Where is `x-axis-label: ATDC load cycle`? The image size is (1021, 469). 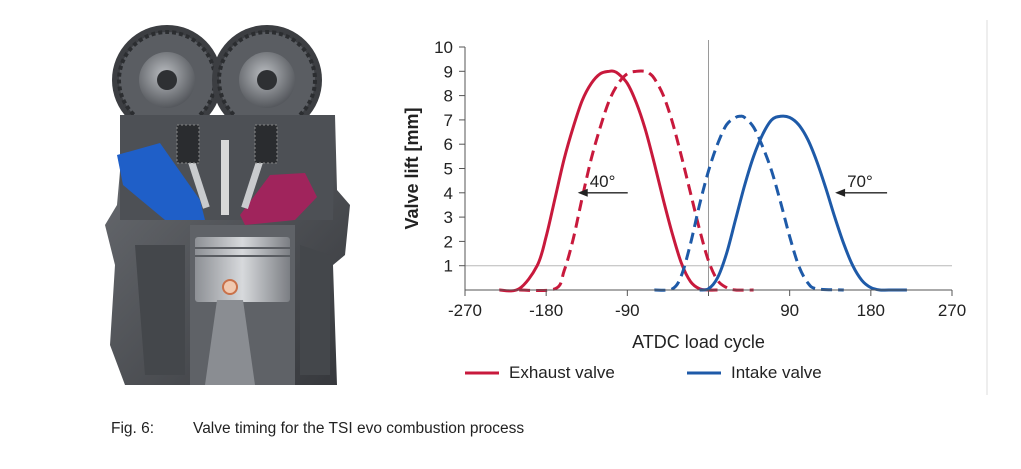 x-axis-label: ATDC load cycle is located at coordinates (698, 342).